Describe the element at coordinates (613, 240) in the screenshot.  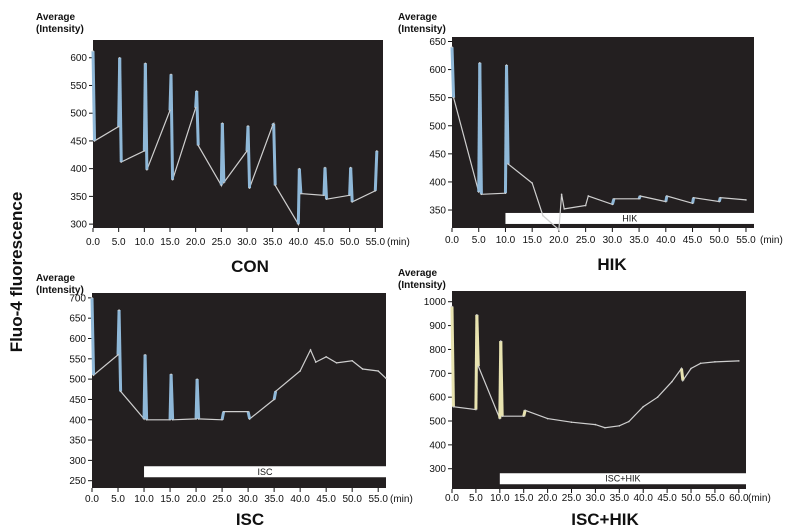
I see `x-tick-label: 30.0` at that location.